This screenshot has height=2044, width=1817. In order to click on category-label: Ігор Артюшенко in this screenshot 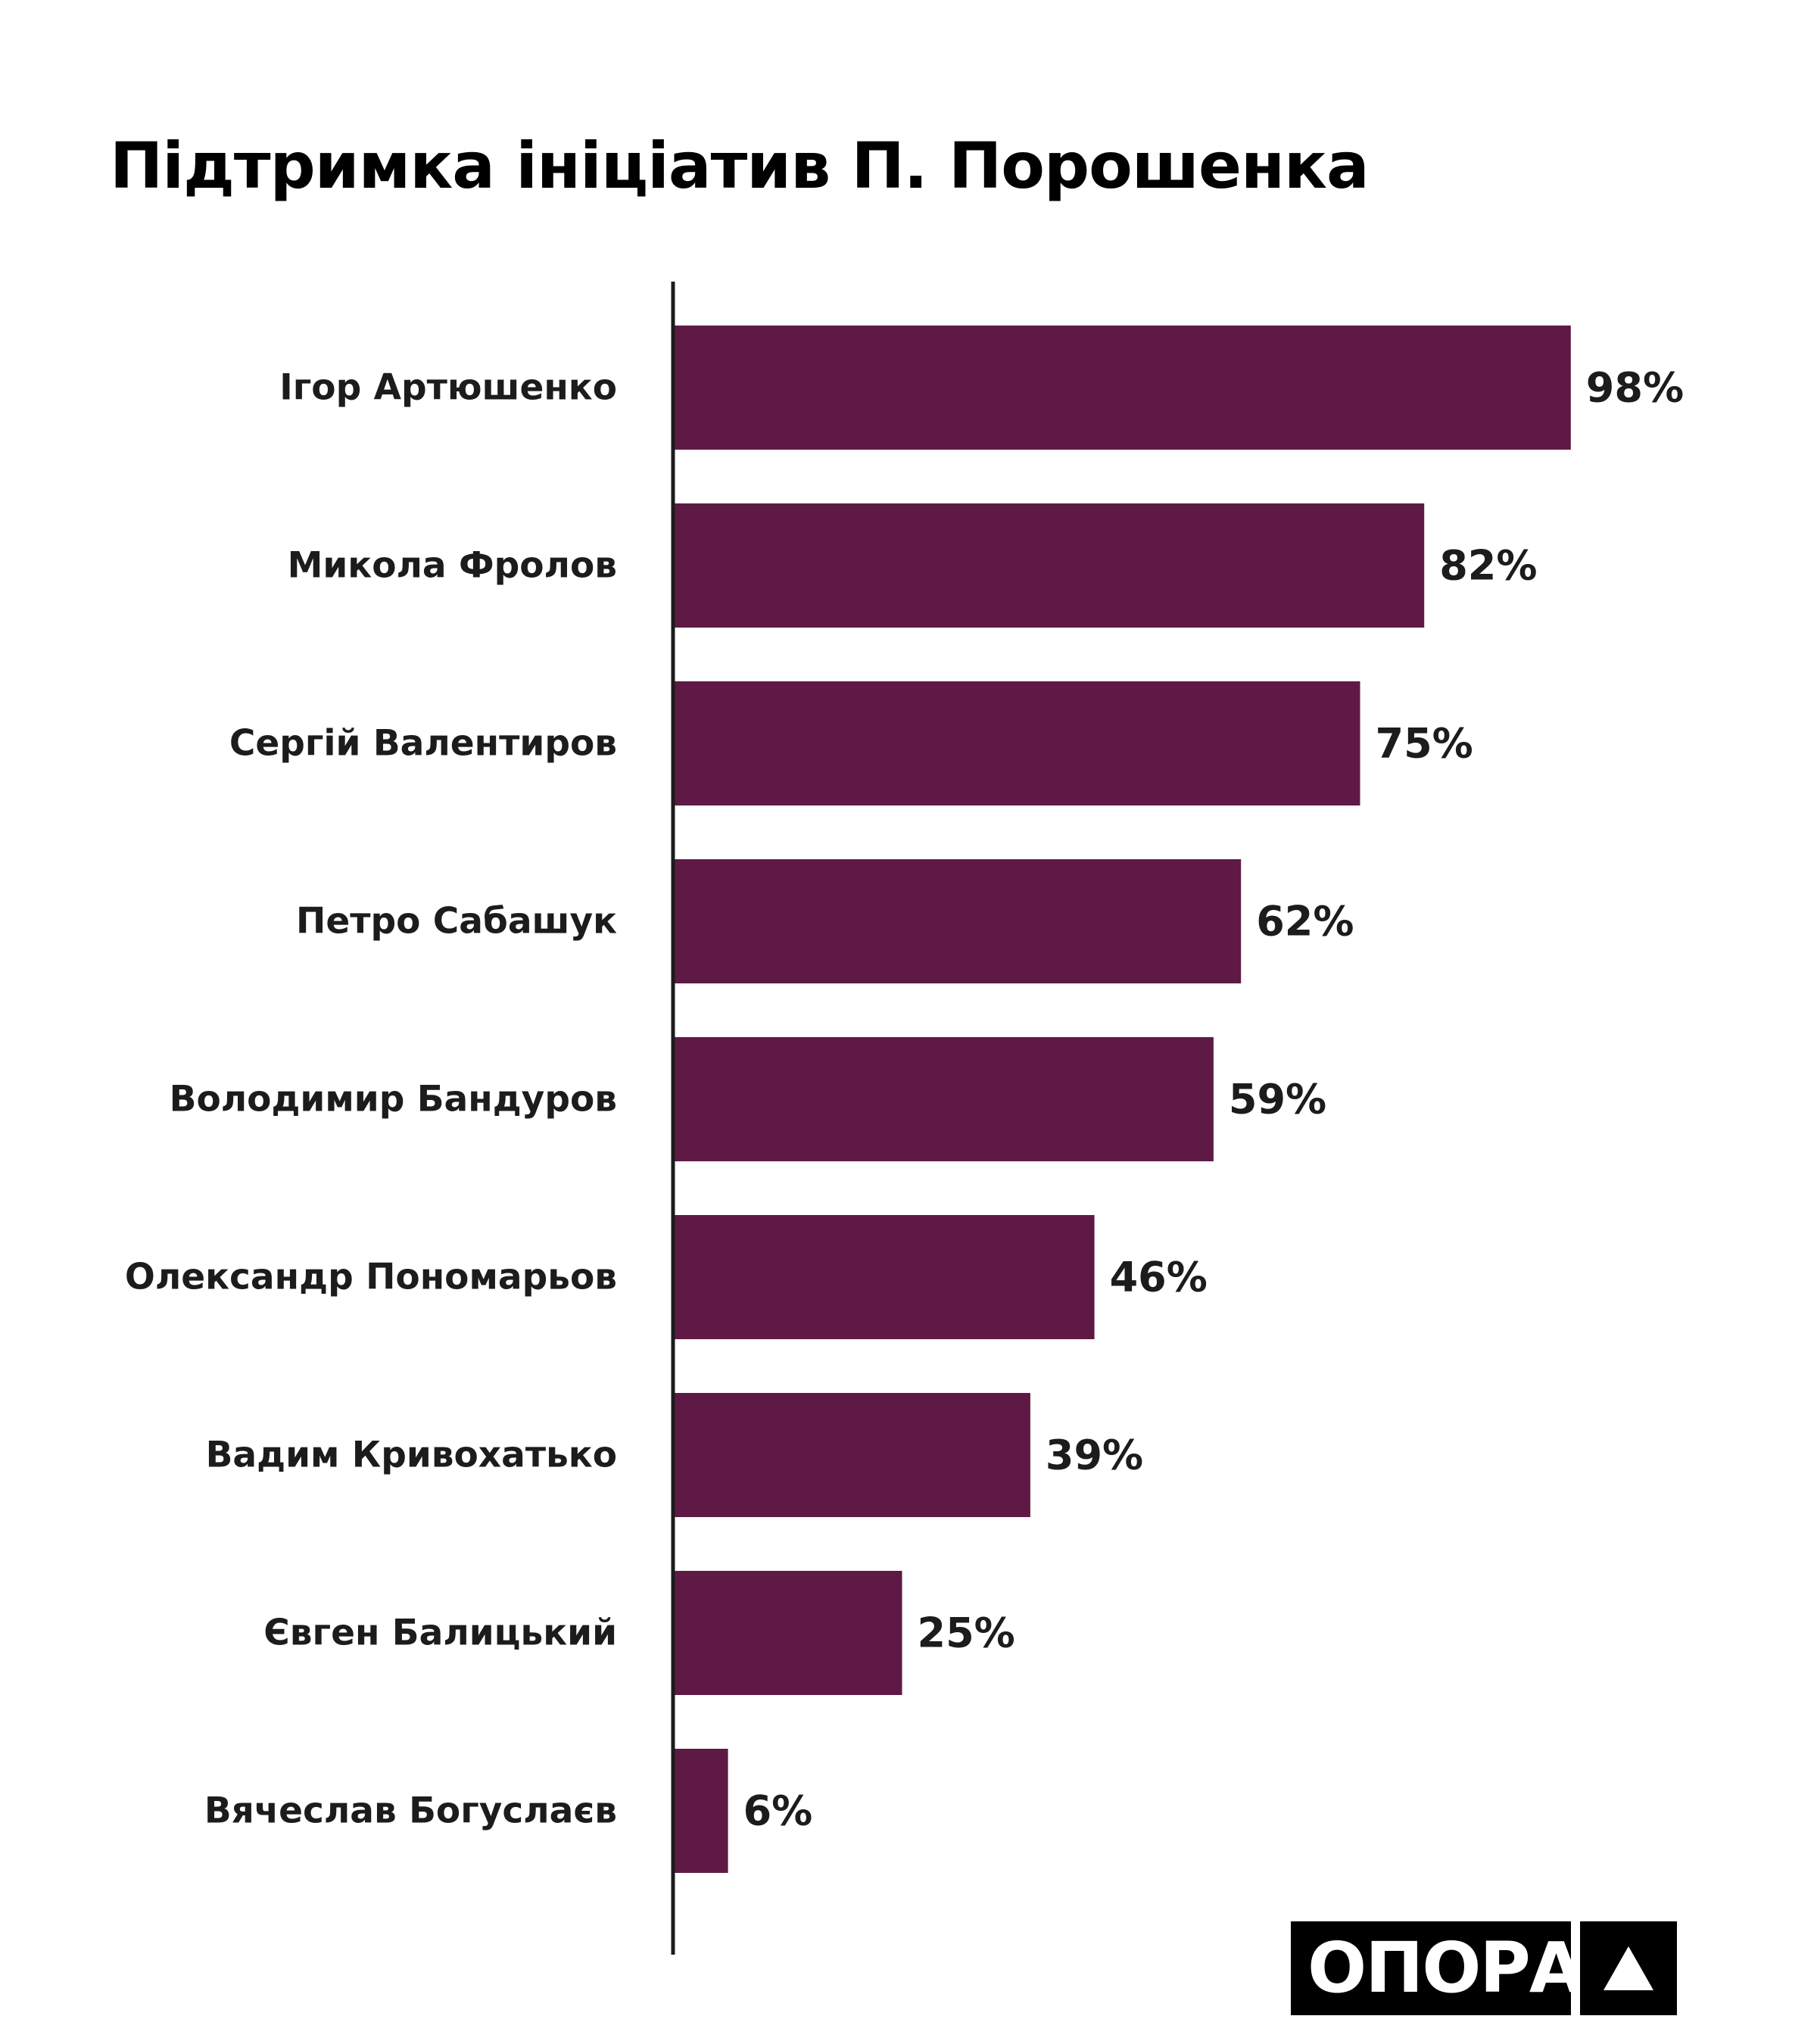, I will do `click(448, 388)`.